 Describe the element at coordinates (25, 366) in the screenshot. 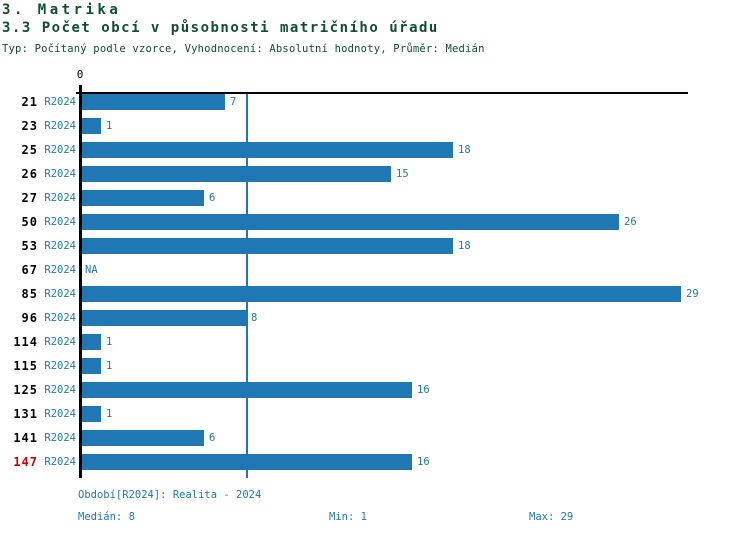

I see `row-category-label: 115` at that location.